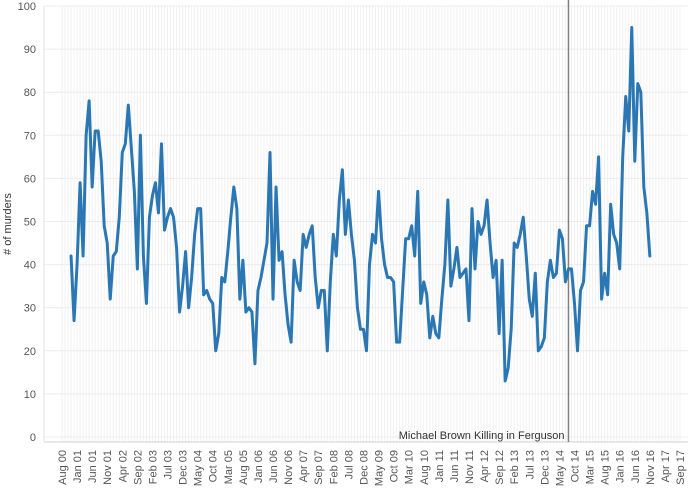  Describe the element at coordinates (30, 223) in the screenshot. I see `y-tick-label: 50` at that location.